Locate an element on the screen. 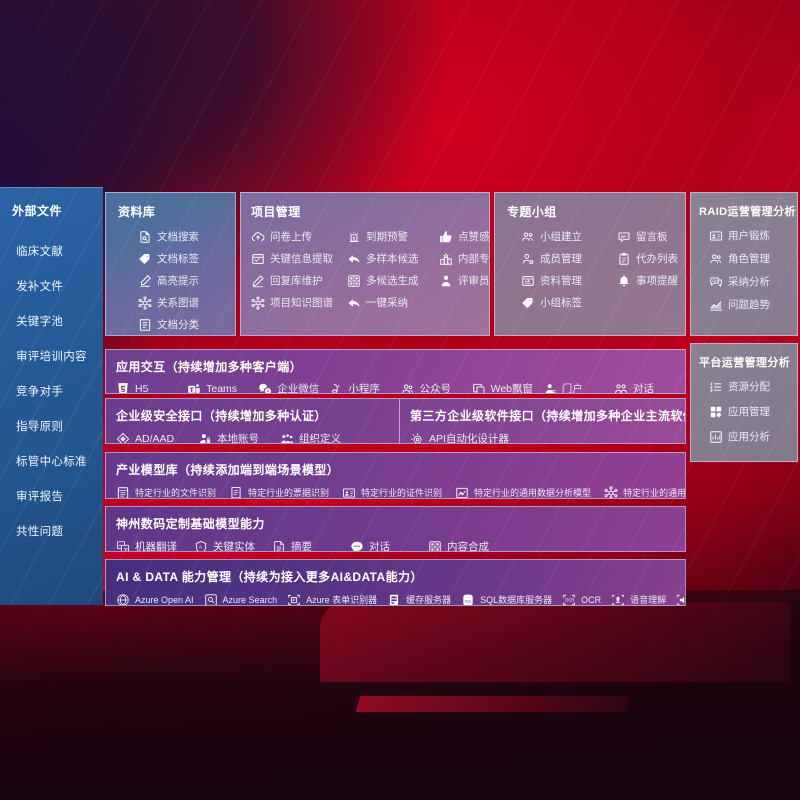  ai-item-sql-database-server: SQL SQL数据库服务器 is located at coordinates (506, 599).